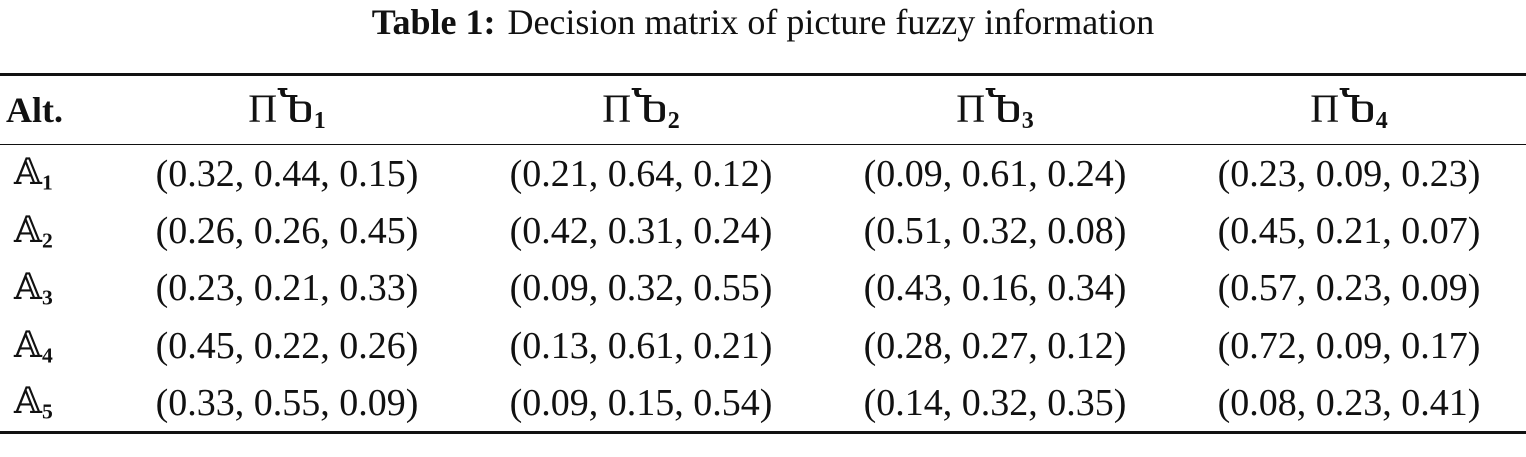 This screenshot has width=1526, height=457. What do you see at coordinates (287, 173) in the screenshot?
I see `value-cell: (0.32, 0.44, 0.15)` at bounding box center [287, 173].